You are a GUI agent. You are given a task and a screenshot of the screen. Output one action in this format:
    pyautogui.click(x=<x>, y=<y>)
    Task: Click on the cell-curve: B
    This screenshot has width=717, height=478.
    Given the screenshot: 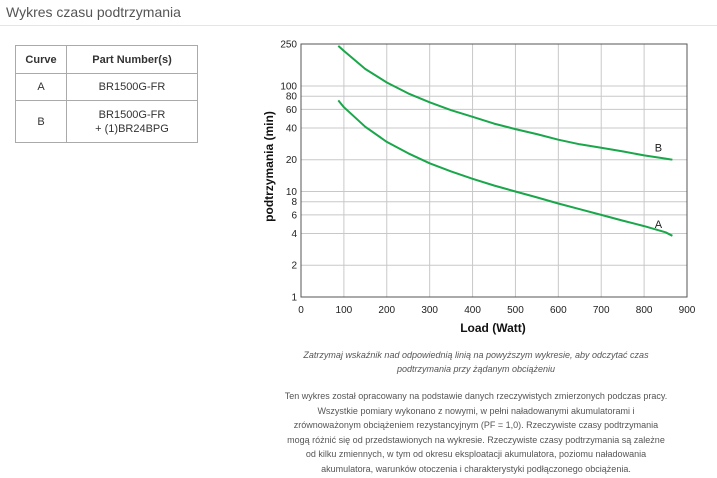 What is the action you would take?
    pyautogui.click(x=41, y=121)
    